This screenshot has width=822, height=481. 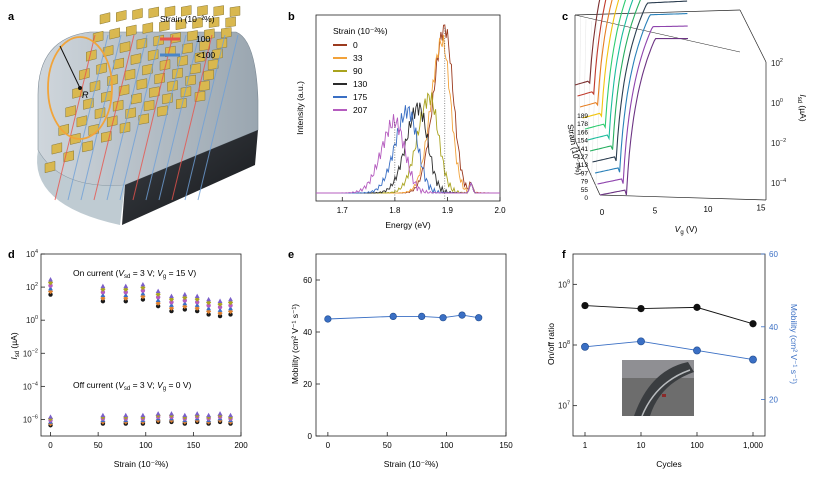 What do you see at coordinates (565, 17) in the screenshot?
I see `panel-letter-c: c` at bounding box center [565, 17].